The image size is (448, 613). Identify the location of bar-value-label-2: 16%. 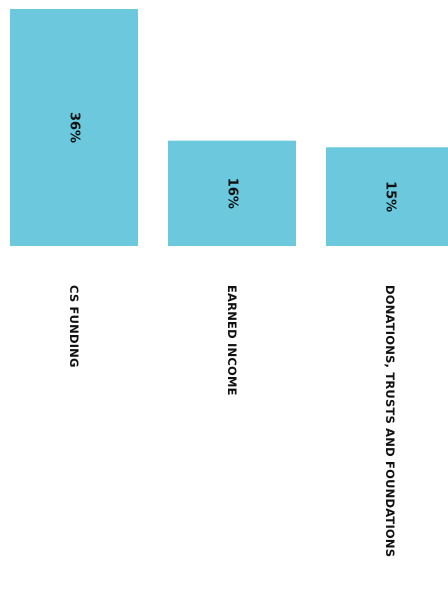
(232, 193).